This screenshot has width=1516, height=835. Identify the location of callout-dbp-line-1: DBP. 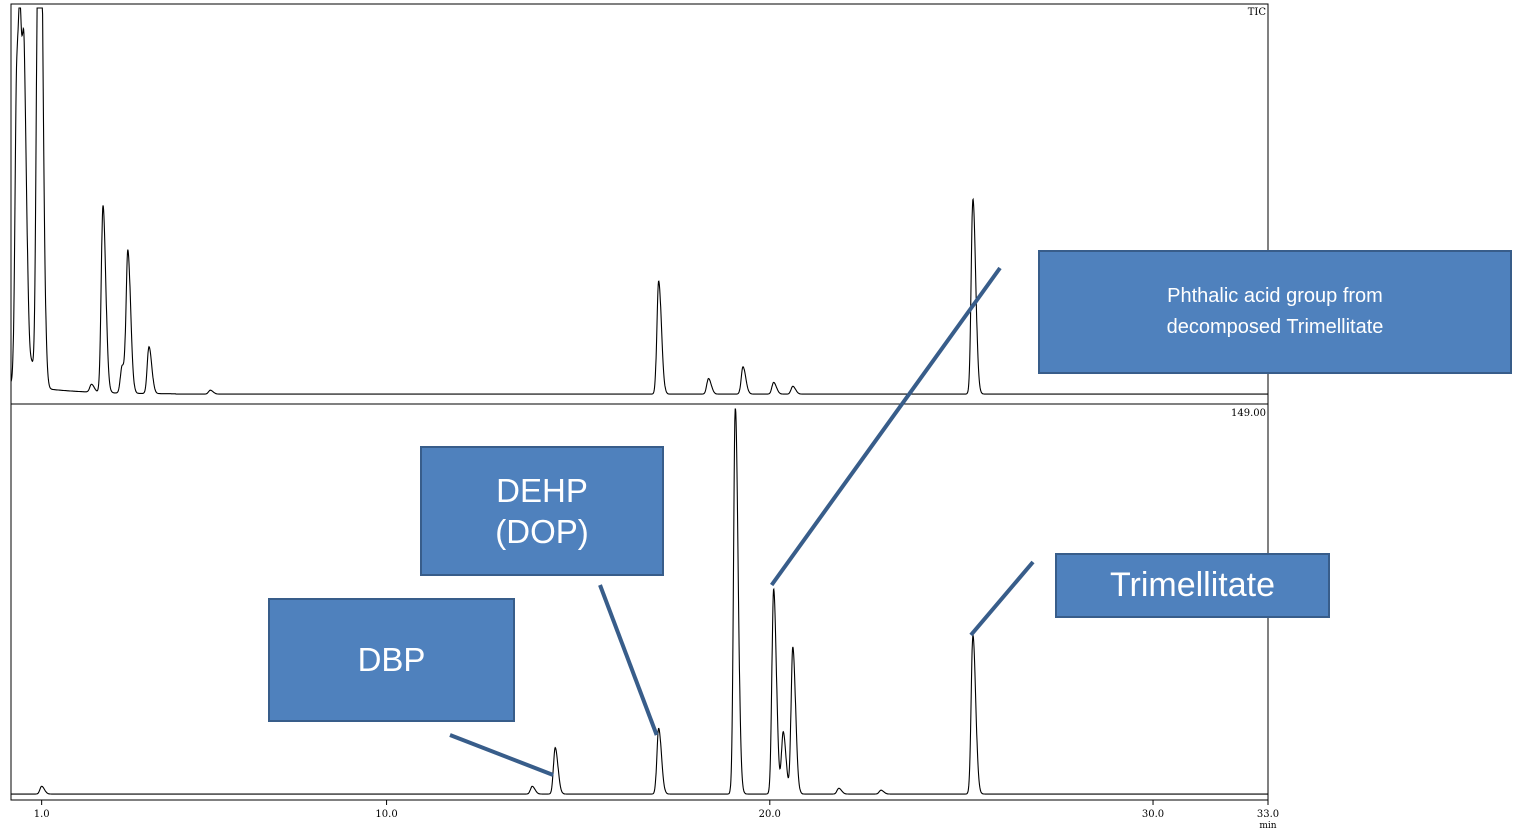
(391, 659).